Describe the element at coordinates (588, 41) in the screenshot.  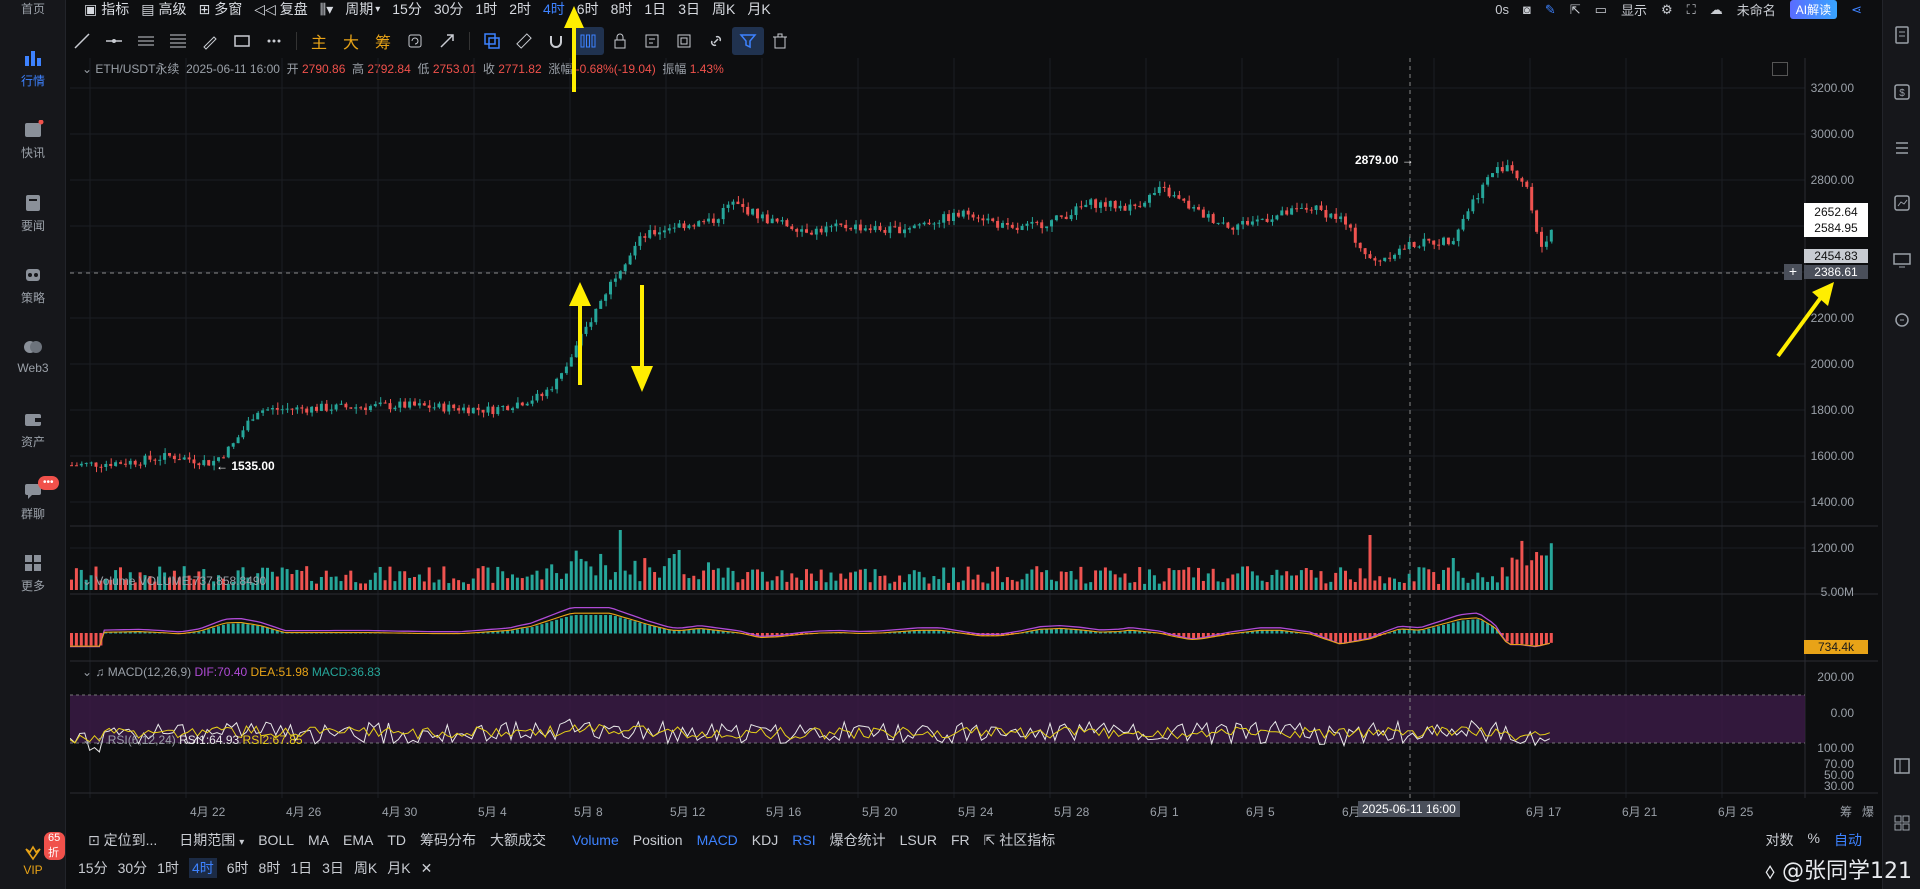
I see `columns-tool` at that location.